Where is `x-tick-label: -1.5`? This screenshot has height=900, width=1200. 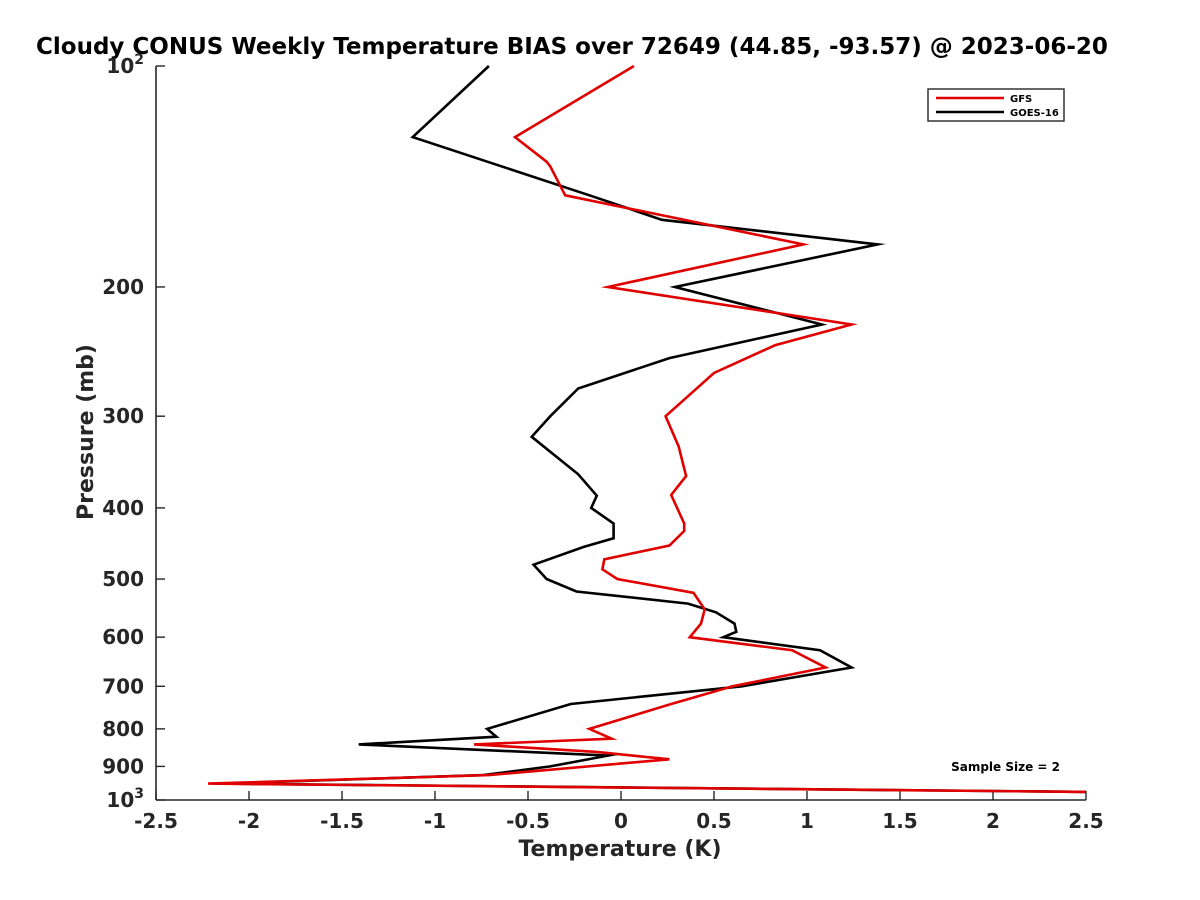
x-tick-label: -1.5 is located at coordinates (342, 821).